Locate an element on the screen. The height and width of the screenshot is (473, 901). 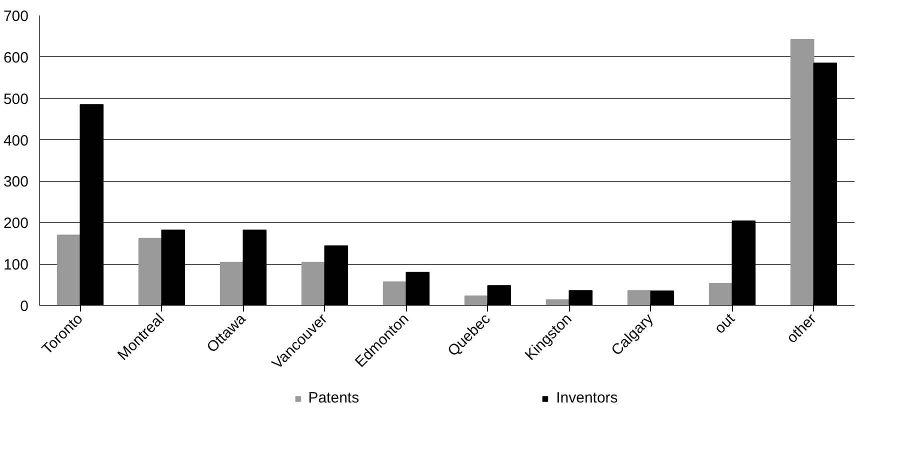
legend-label: Patents is located at coordinates (334, 398).